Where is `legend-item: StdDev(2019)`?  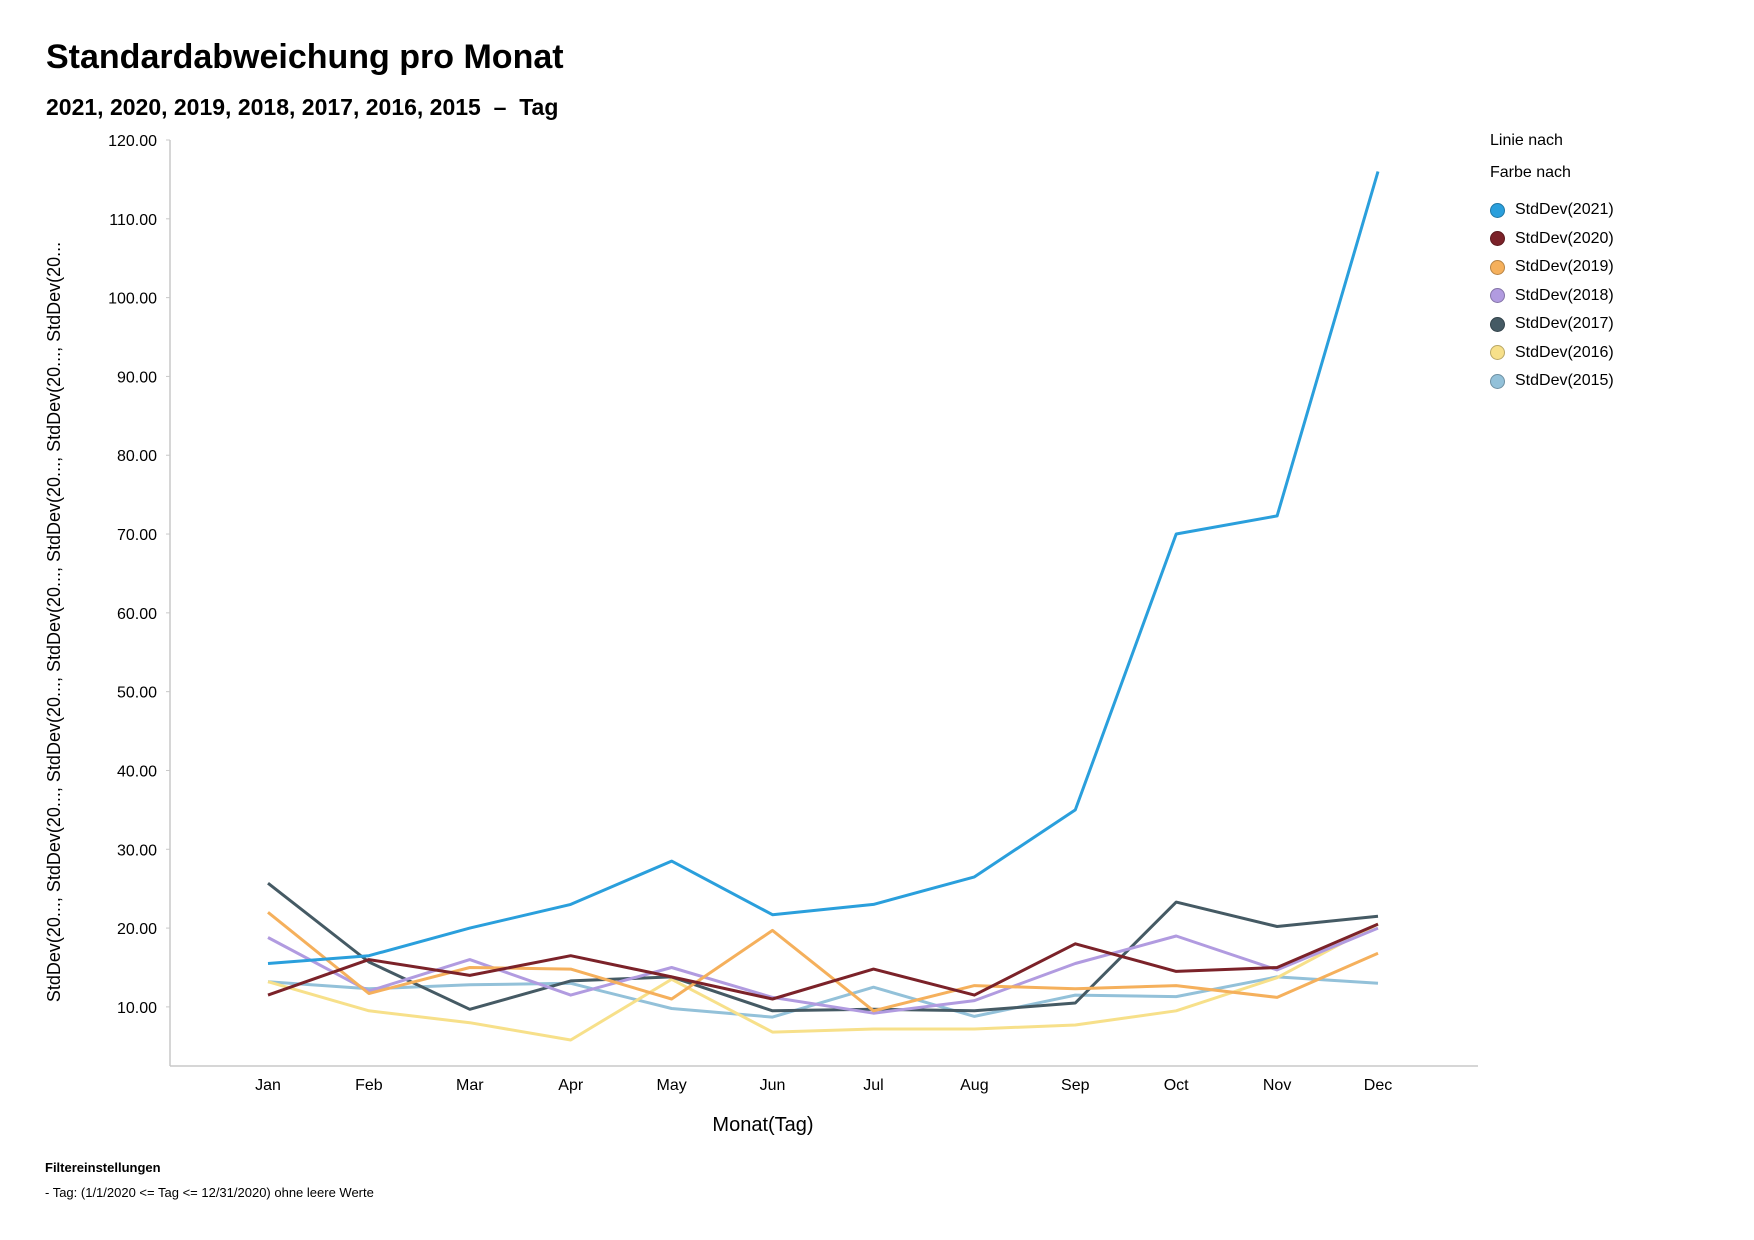
legend-item: StdDev(2019) is located at coordinates (1552, 267).